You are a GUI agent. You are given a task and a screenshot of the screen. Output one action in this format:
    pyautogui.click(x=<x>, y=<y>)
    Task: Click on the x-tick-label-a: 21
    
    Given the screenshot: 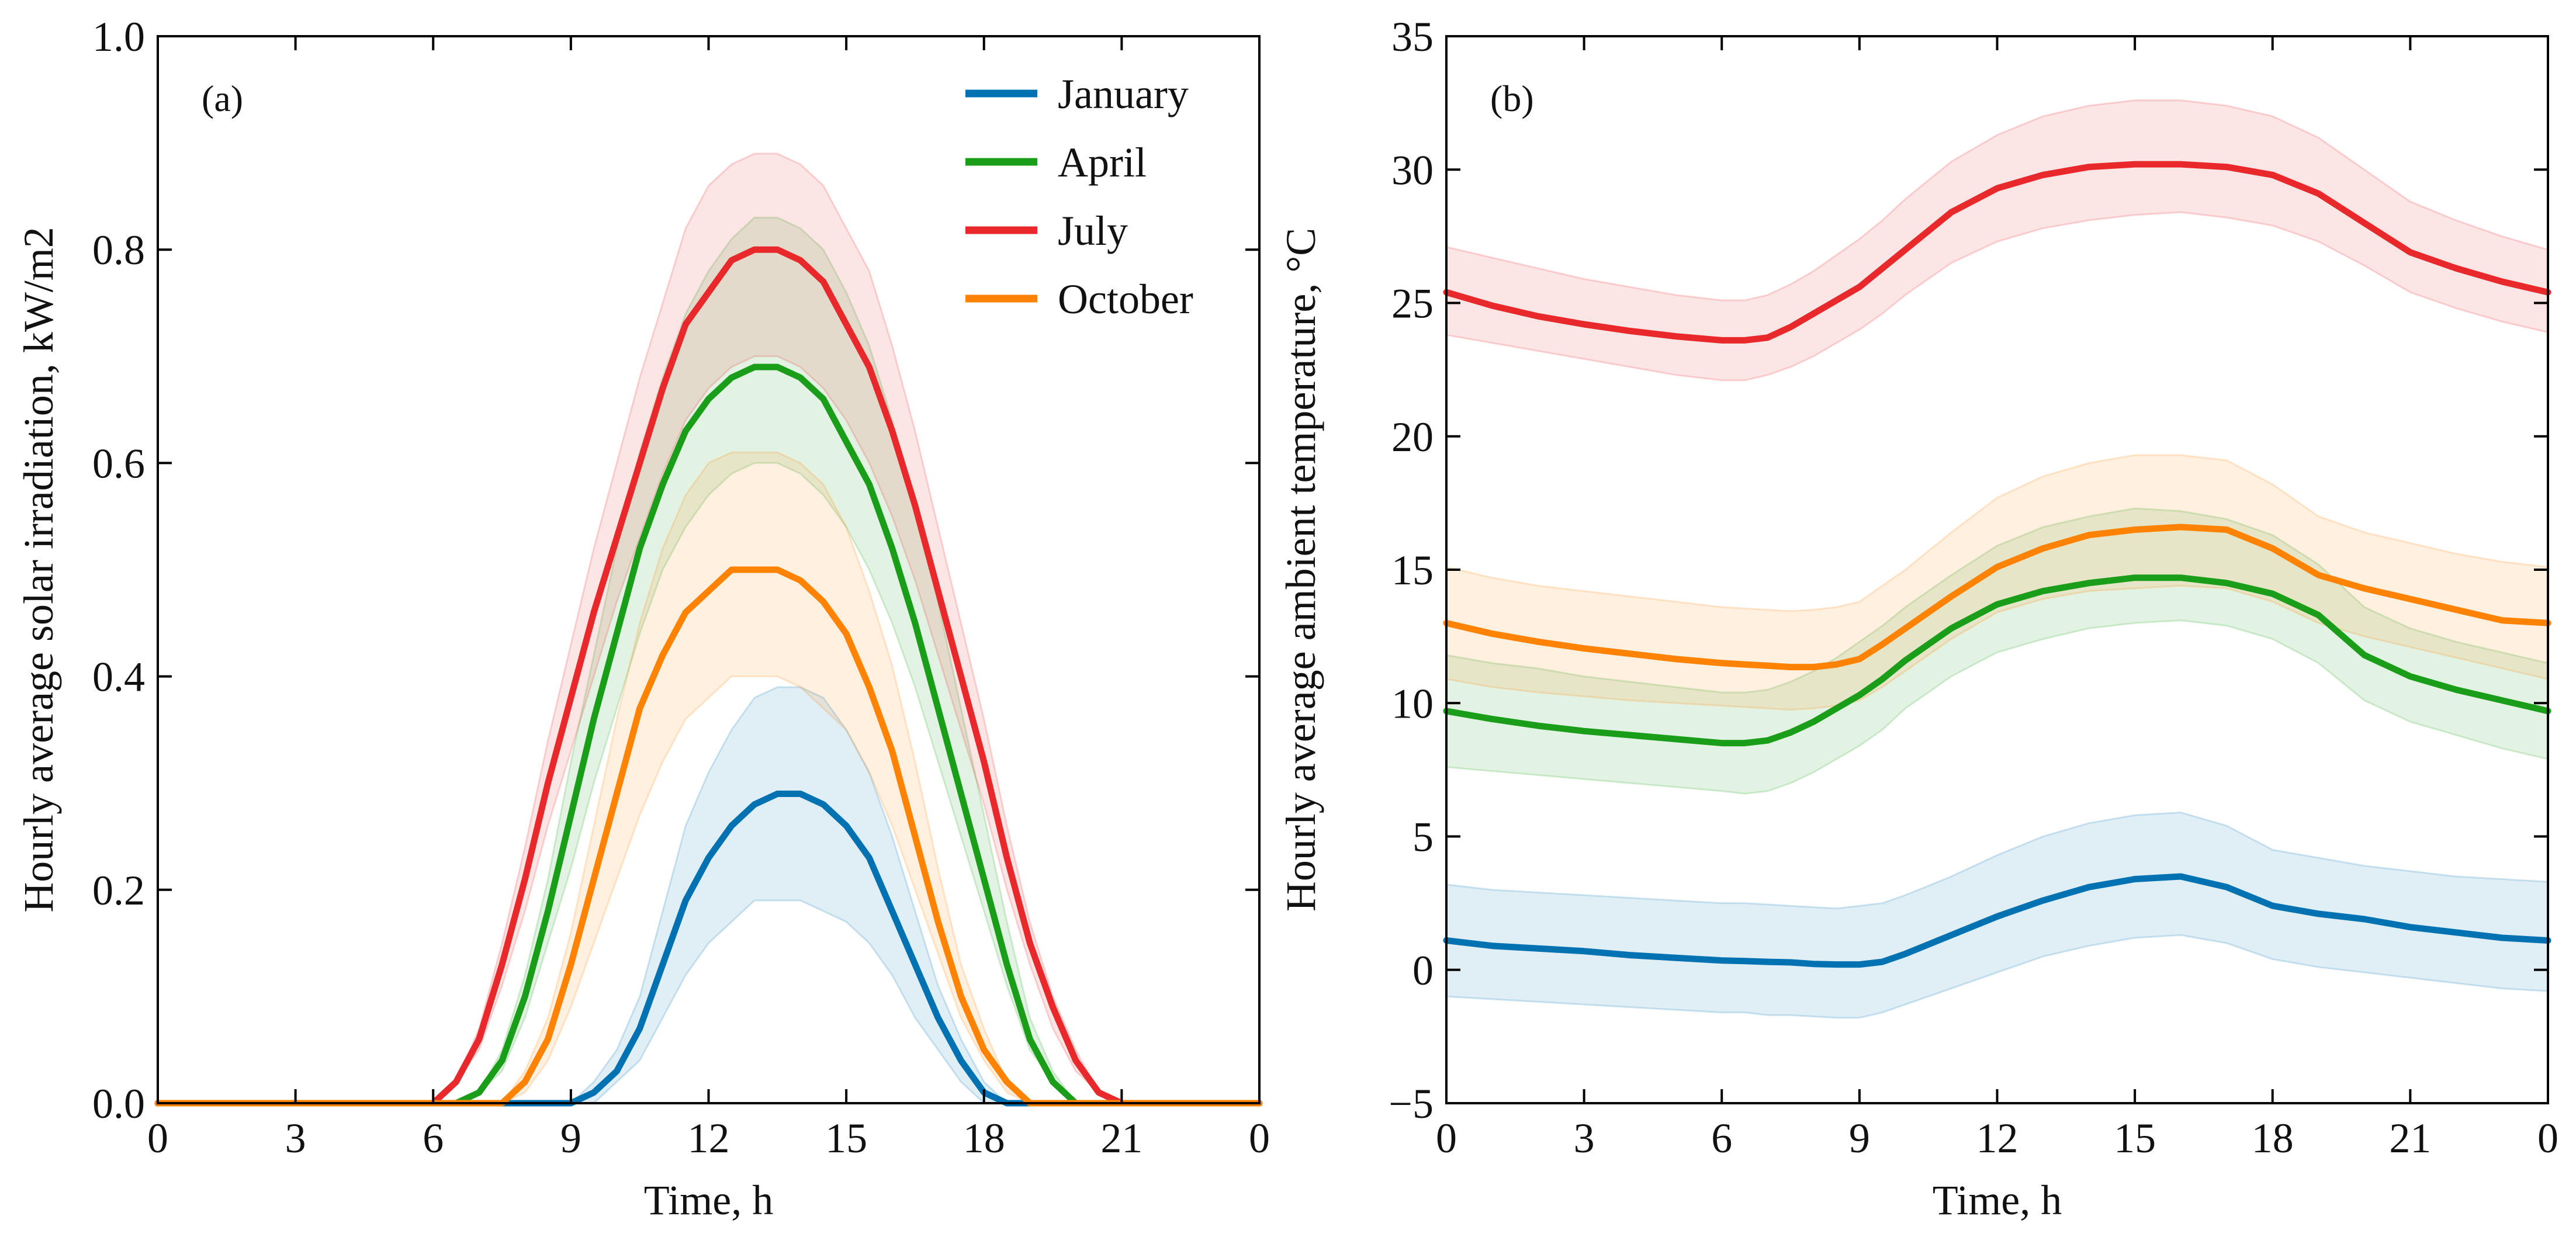 What is the action you would take?
    pyautogui.click(x=1121, y=1138)
    